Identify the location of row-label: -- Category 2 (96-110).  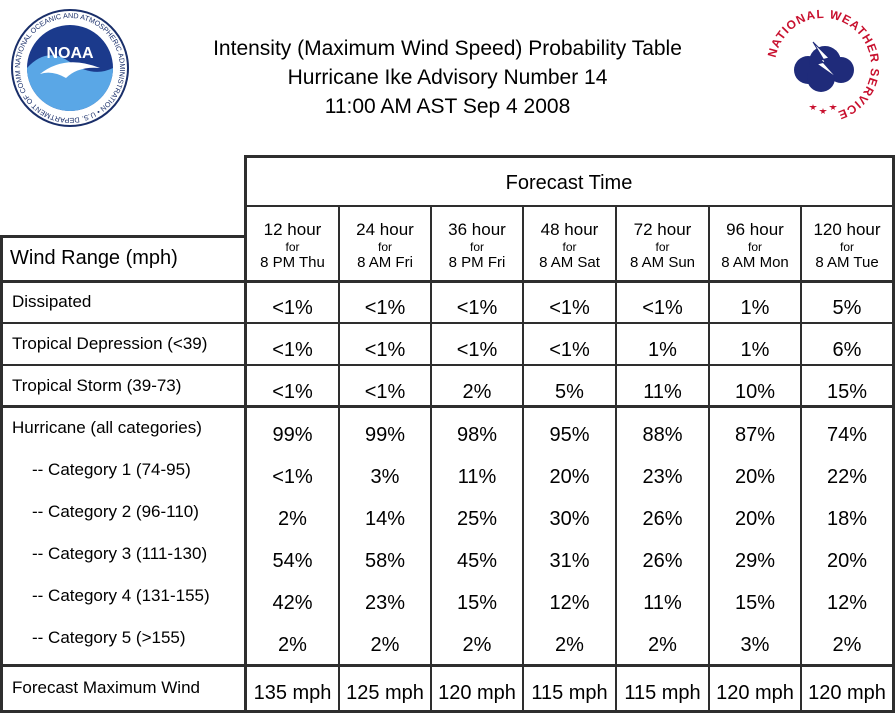
(115, 511).